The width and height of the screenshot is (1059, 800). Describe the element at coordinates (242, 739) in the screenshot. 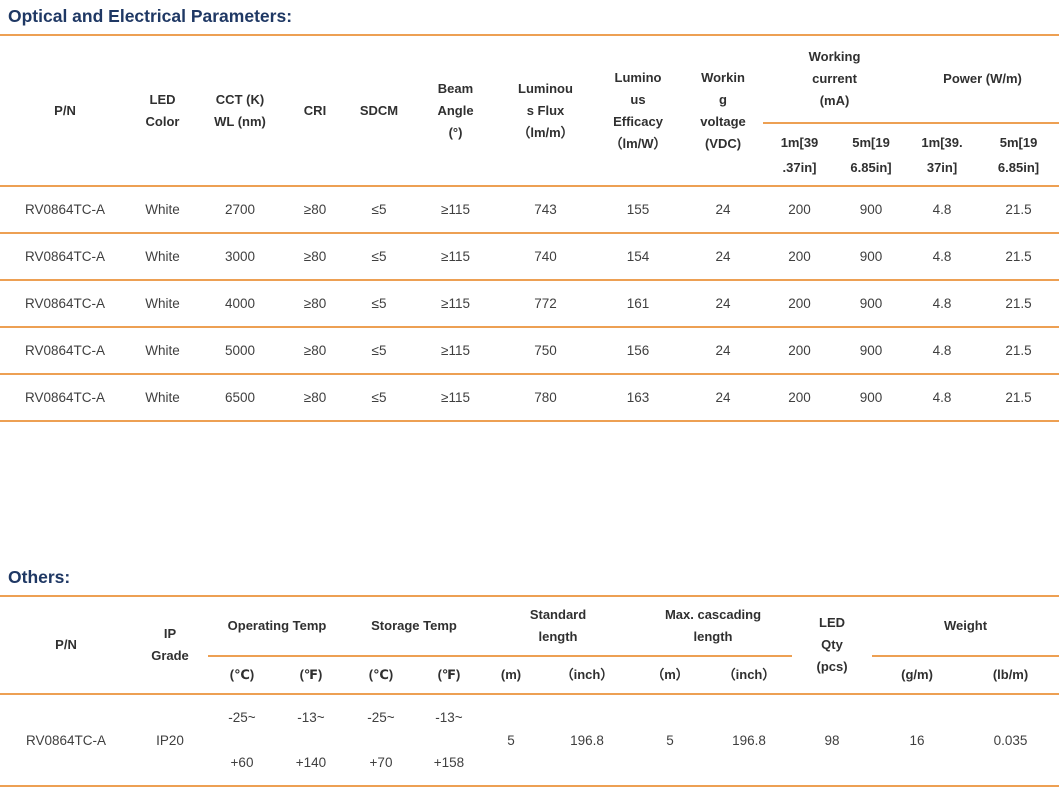

I see `cell-operating-c: -25~ +60` at that location.